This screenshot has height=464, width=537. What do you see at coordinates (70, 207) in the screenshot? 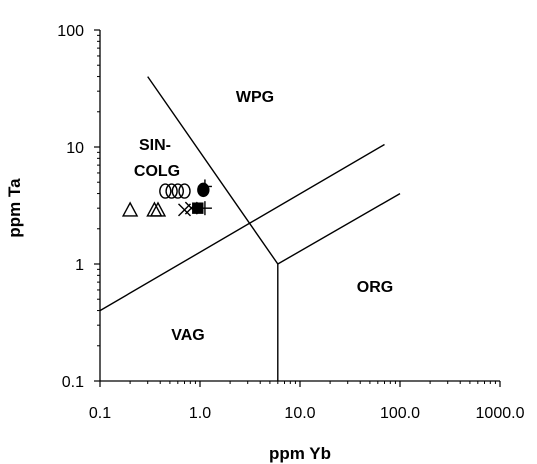
I see `y-tick-labels: 0.1 1 10 100` at bounding box center [70, 207].